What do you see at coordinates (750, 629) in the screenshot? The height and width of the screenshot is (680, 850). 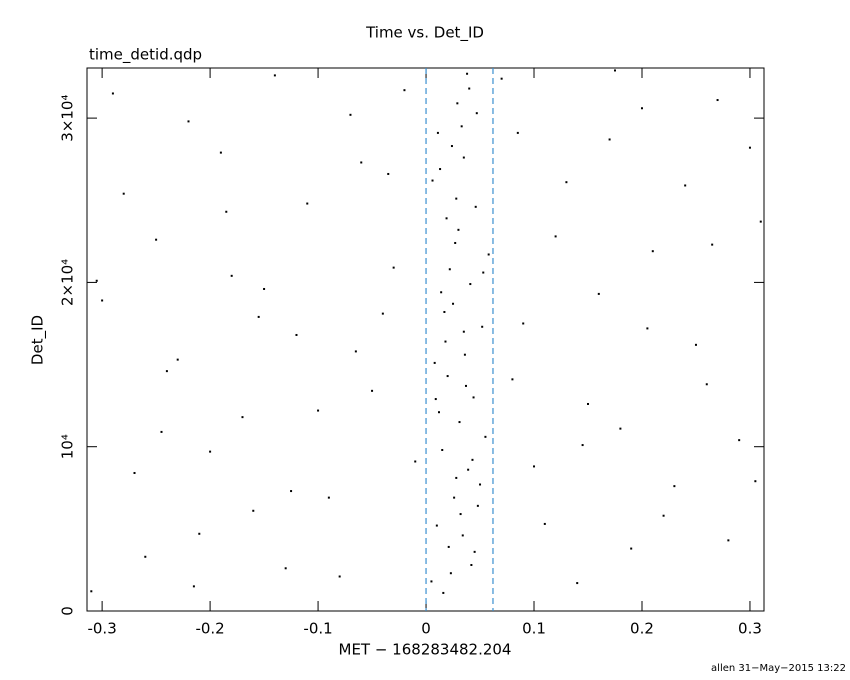 I see `x-tick-label: 0.3` at bounding box center [750, 629].